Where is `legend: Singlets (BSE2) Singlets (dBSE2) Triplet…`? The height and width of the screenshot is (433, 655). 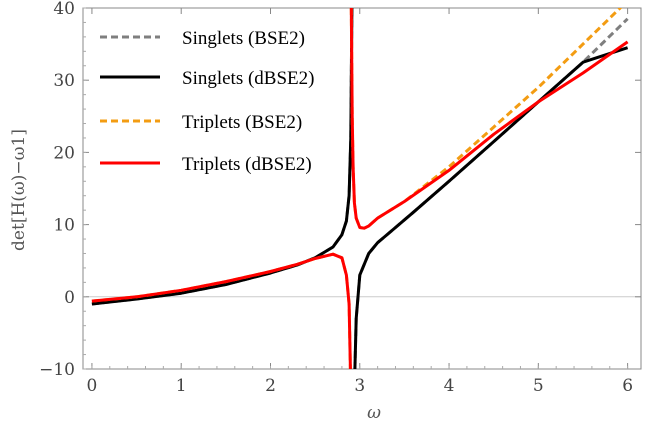
legend: Singlets (BSE2) Singlets (dBSE2) Triplet… is located at coordinates (207, 101).